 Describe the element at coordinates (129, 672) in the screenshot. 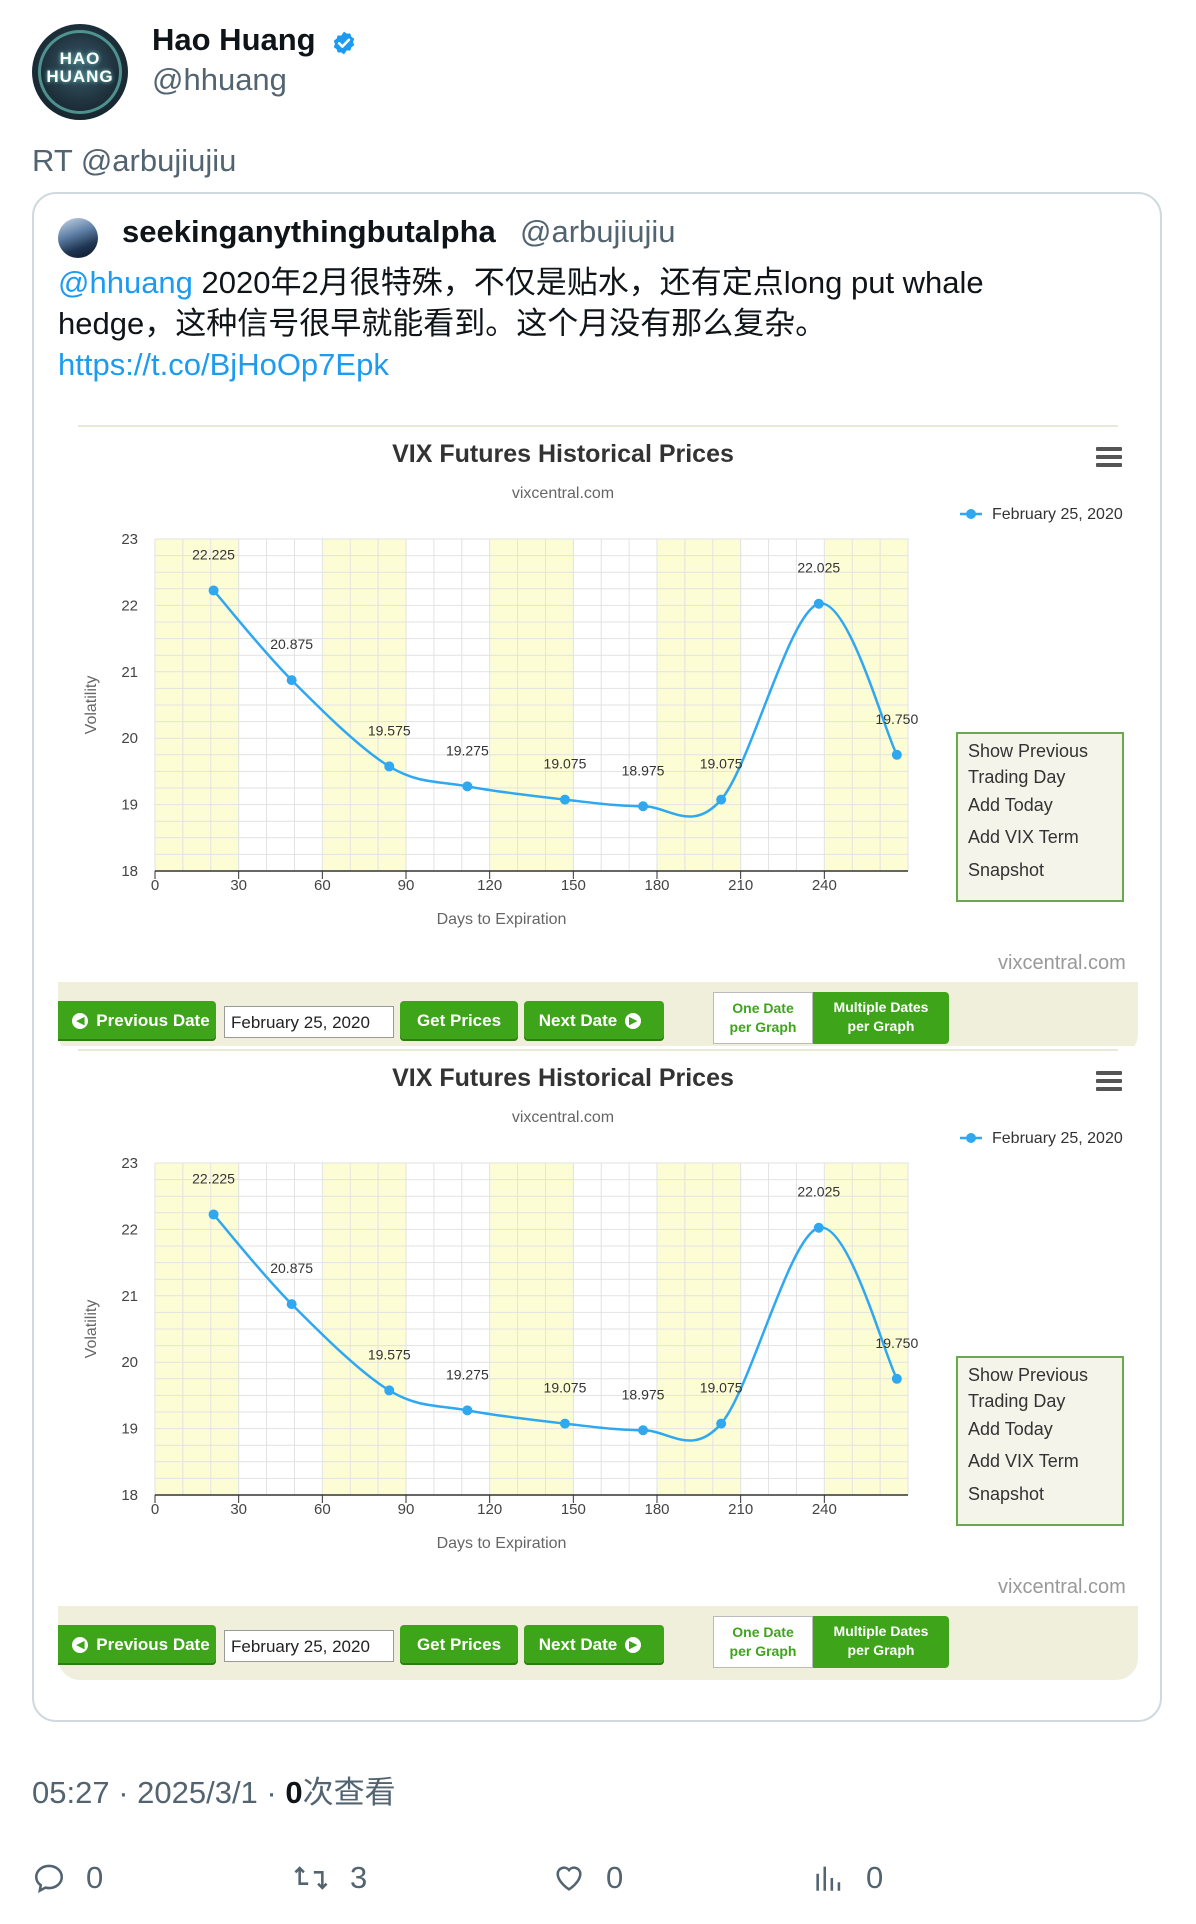

I see `chart-y-tick-label: 21` at that location.